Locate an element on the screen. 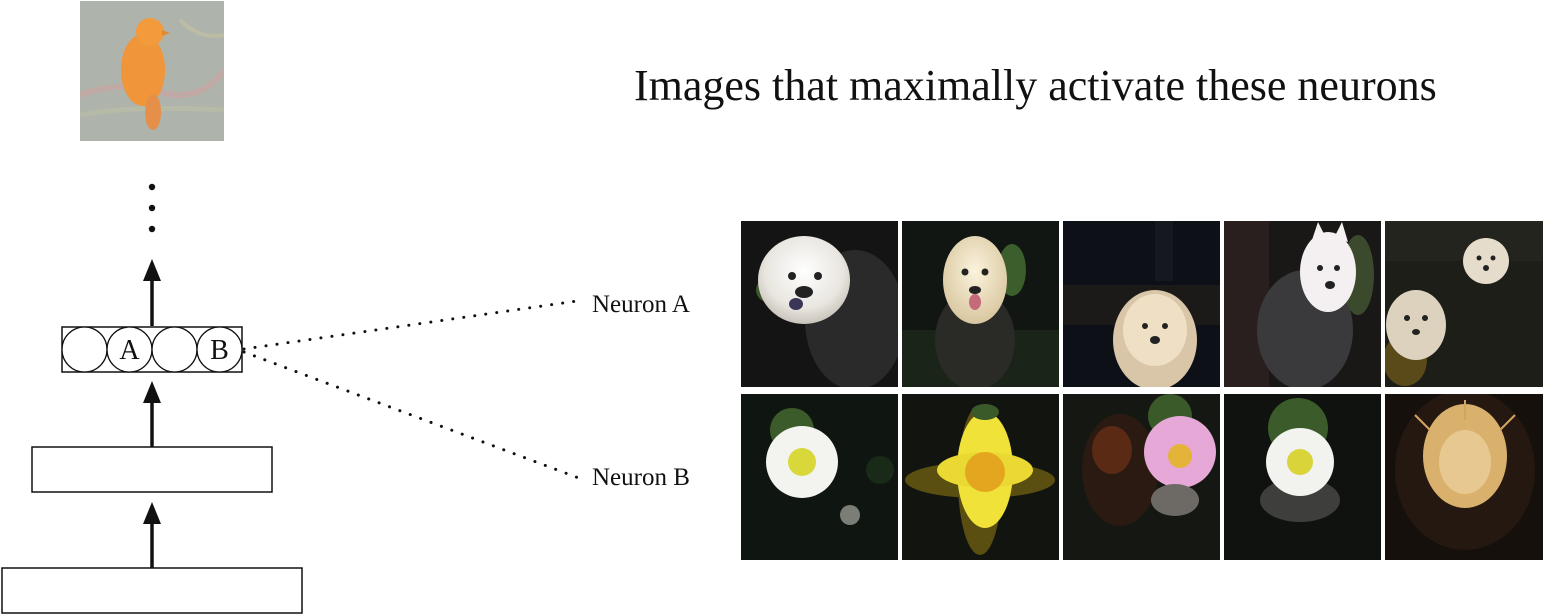  neuron-circle-b is located at coordinates (219, 349).